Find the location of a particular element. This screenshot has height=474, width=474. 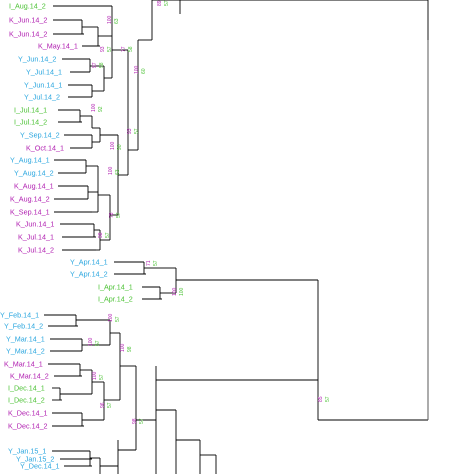

leaf-label: K_Dec.14_1 is located at coordinates (28, 413).